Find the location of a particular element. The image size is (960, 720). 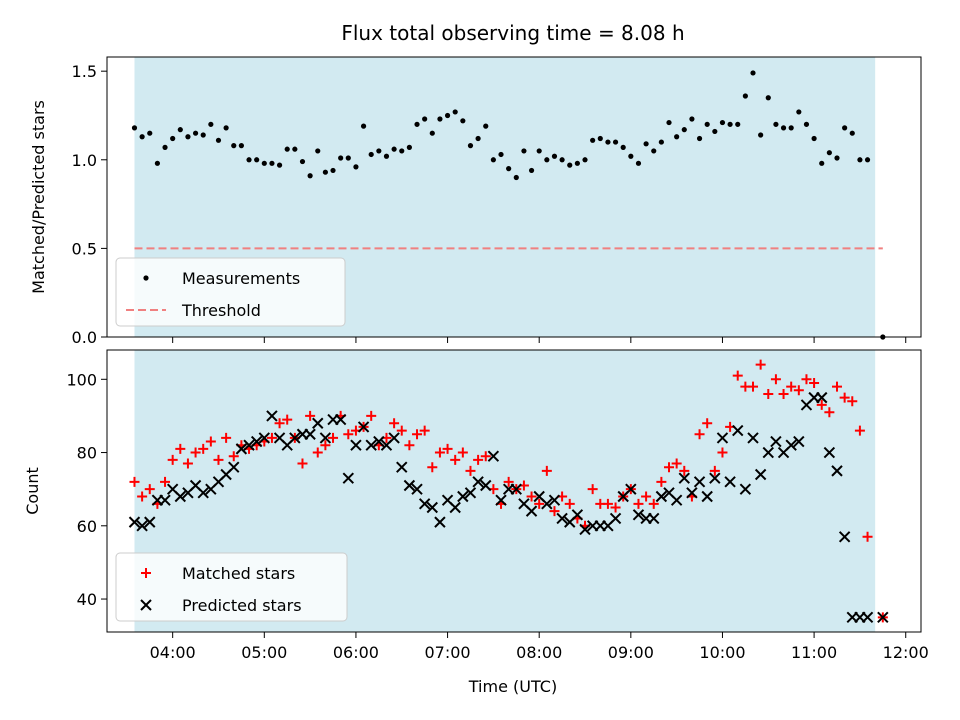

y-tick-label: 0.5 is located at coordinates (84, 248).